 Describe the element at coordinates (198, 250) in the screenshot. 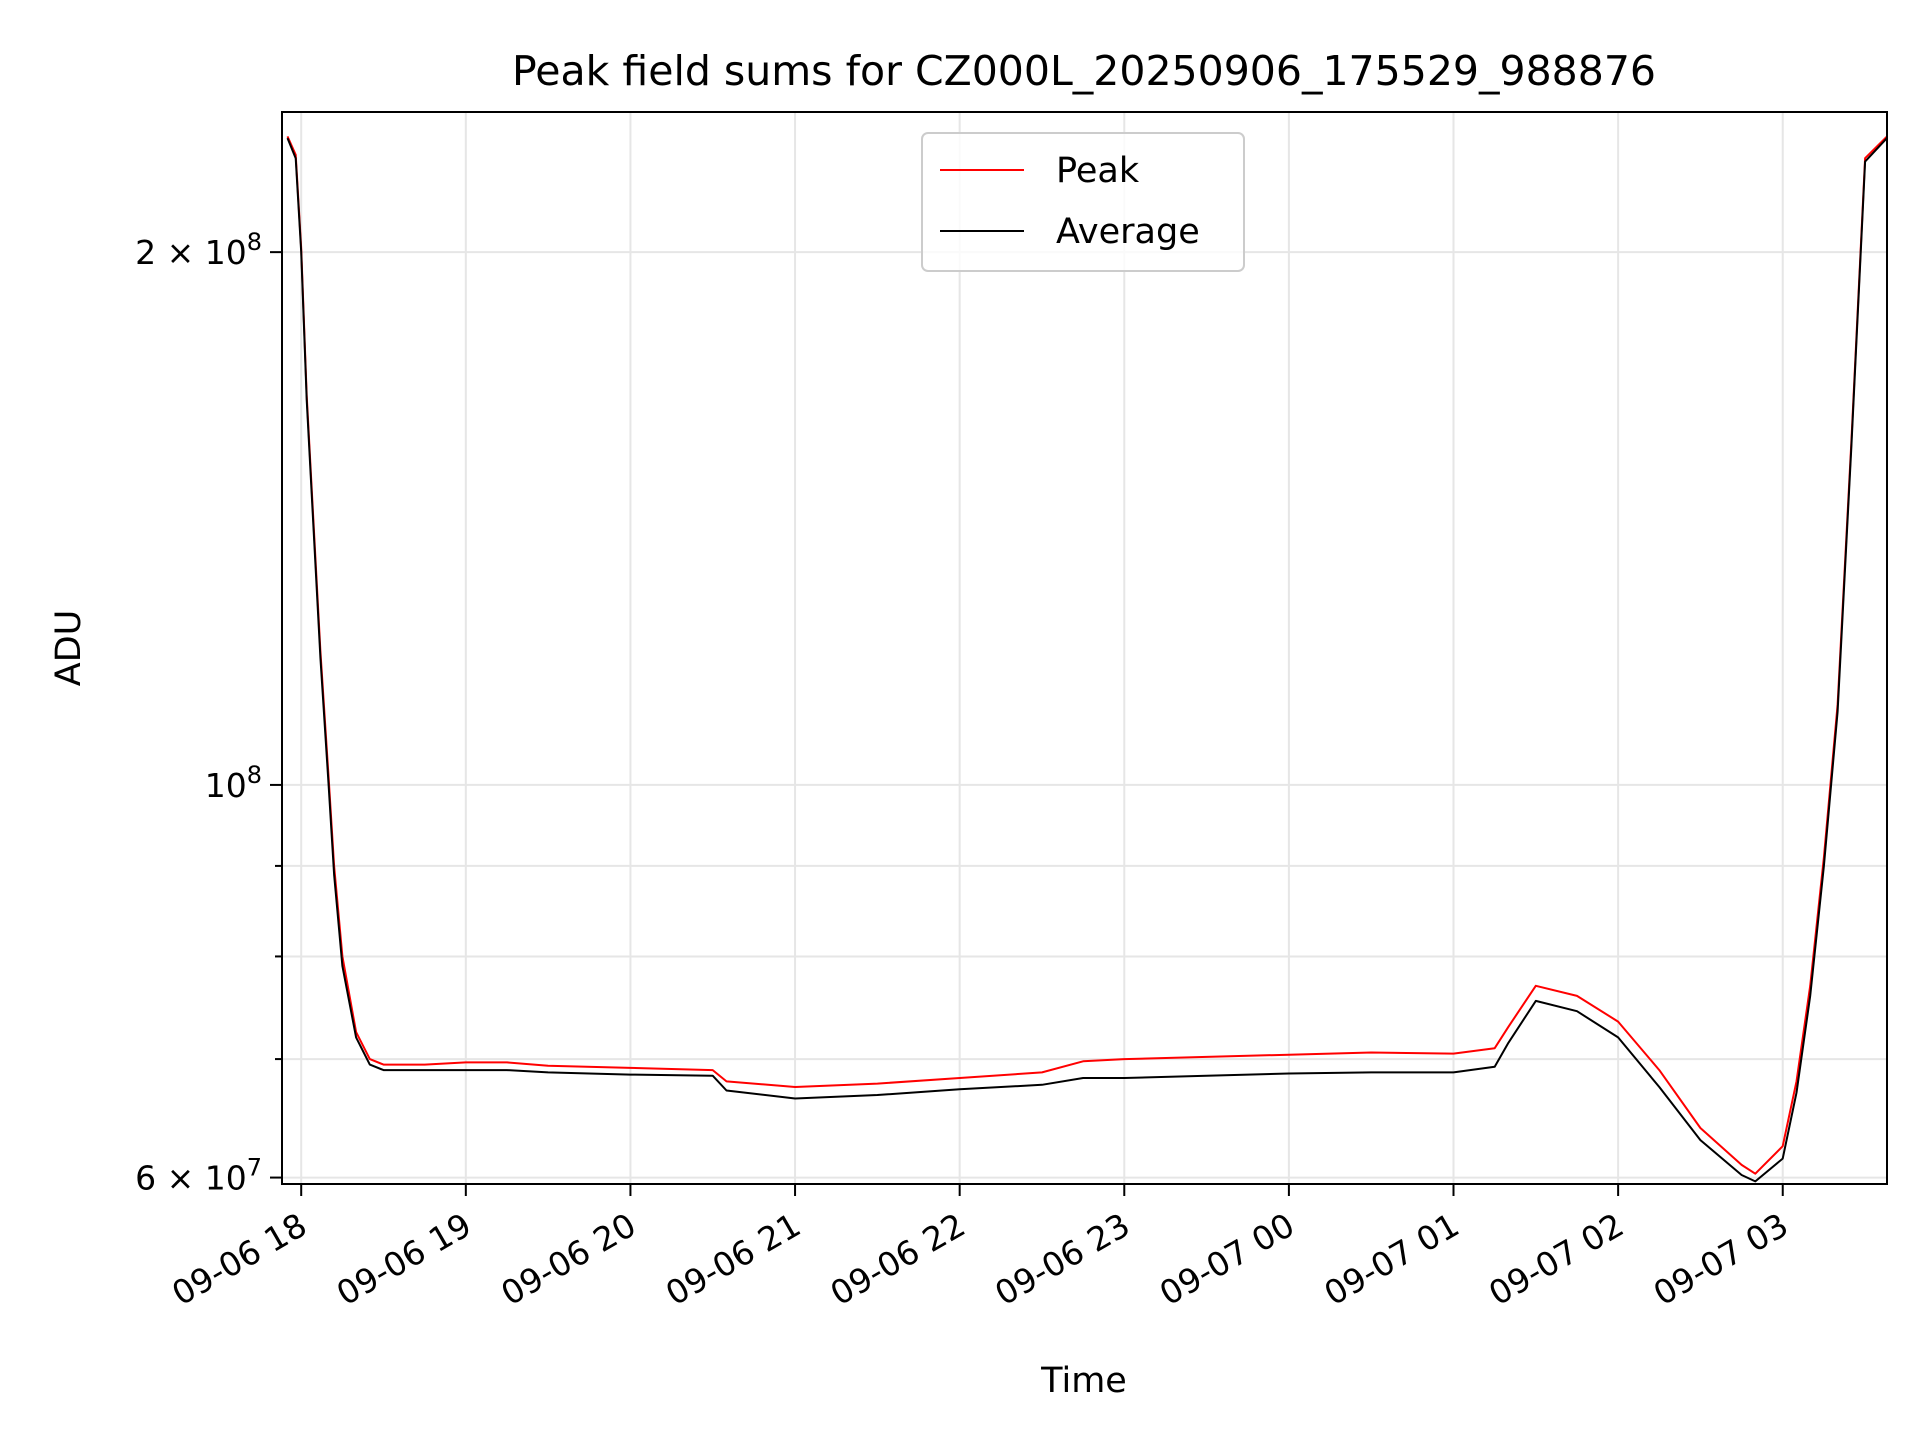

I see `y-tick-label: 2 × 108` at that location.